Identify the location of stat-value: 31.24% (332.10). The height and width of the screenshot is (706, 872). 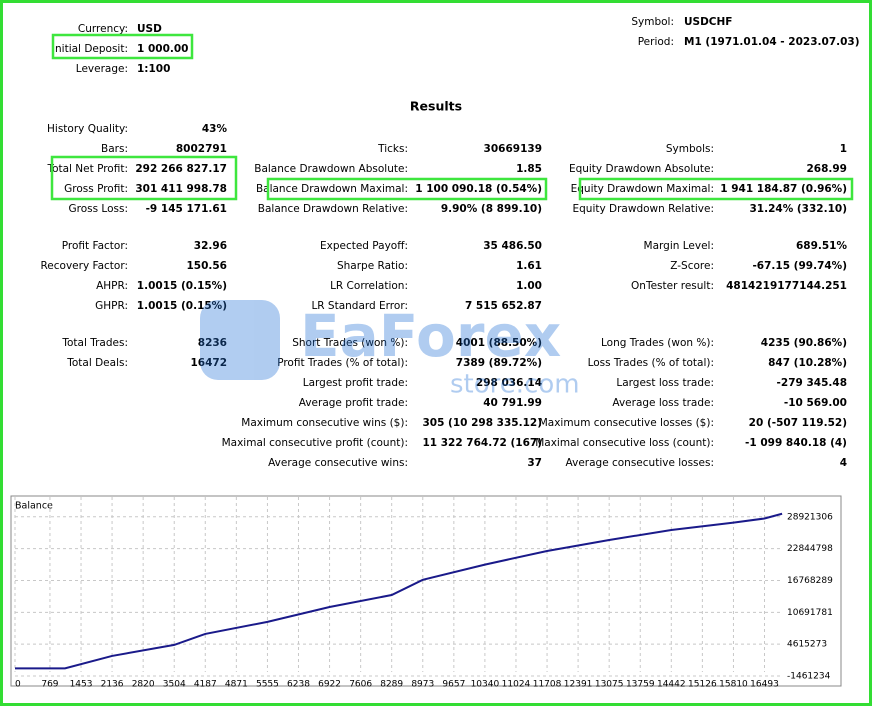
(798, 209).